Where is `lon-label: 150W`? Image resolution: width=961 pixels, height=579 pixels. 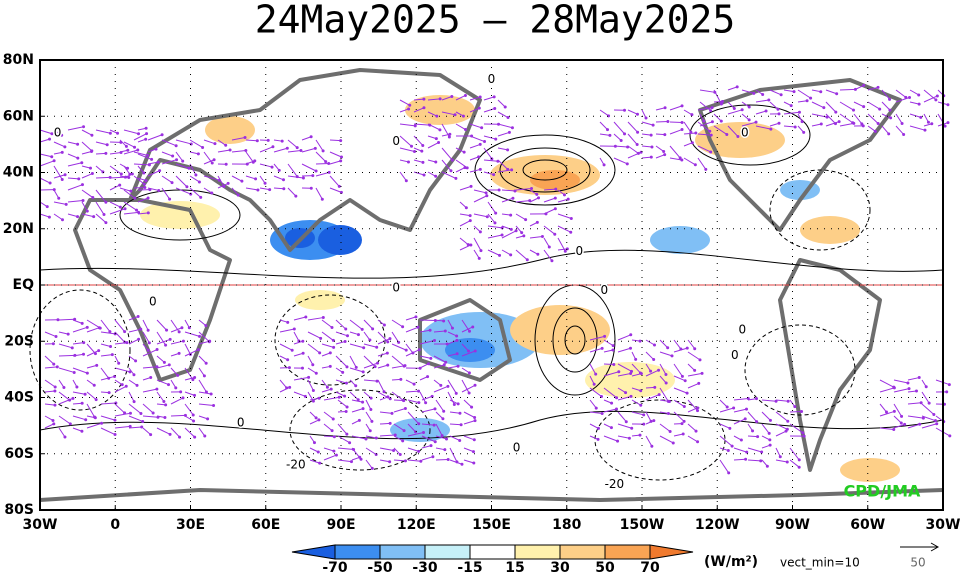
lon-label: 150W is located at coordinates (642, 525).